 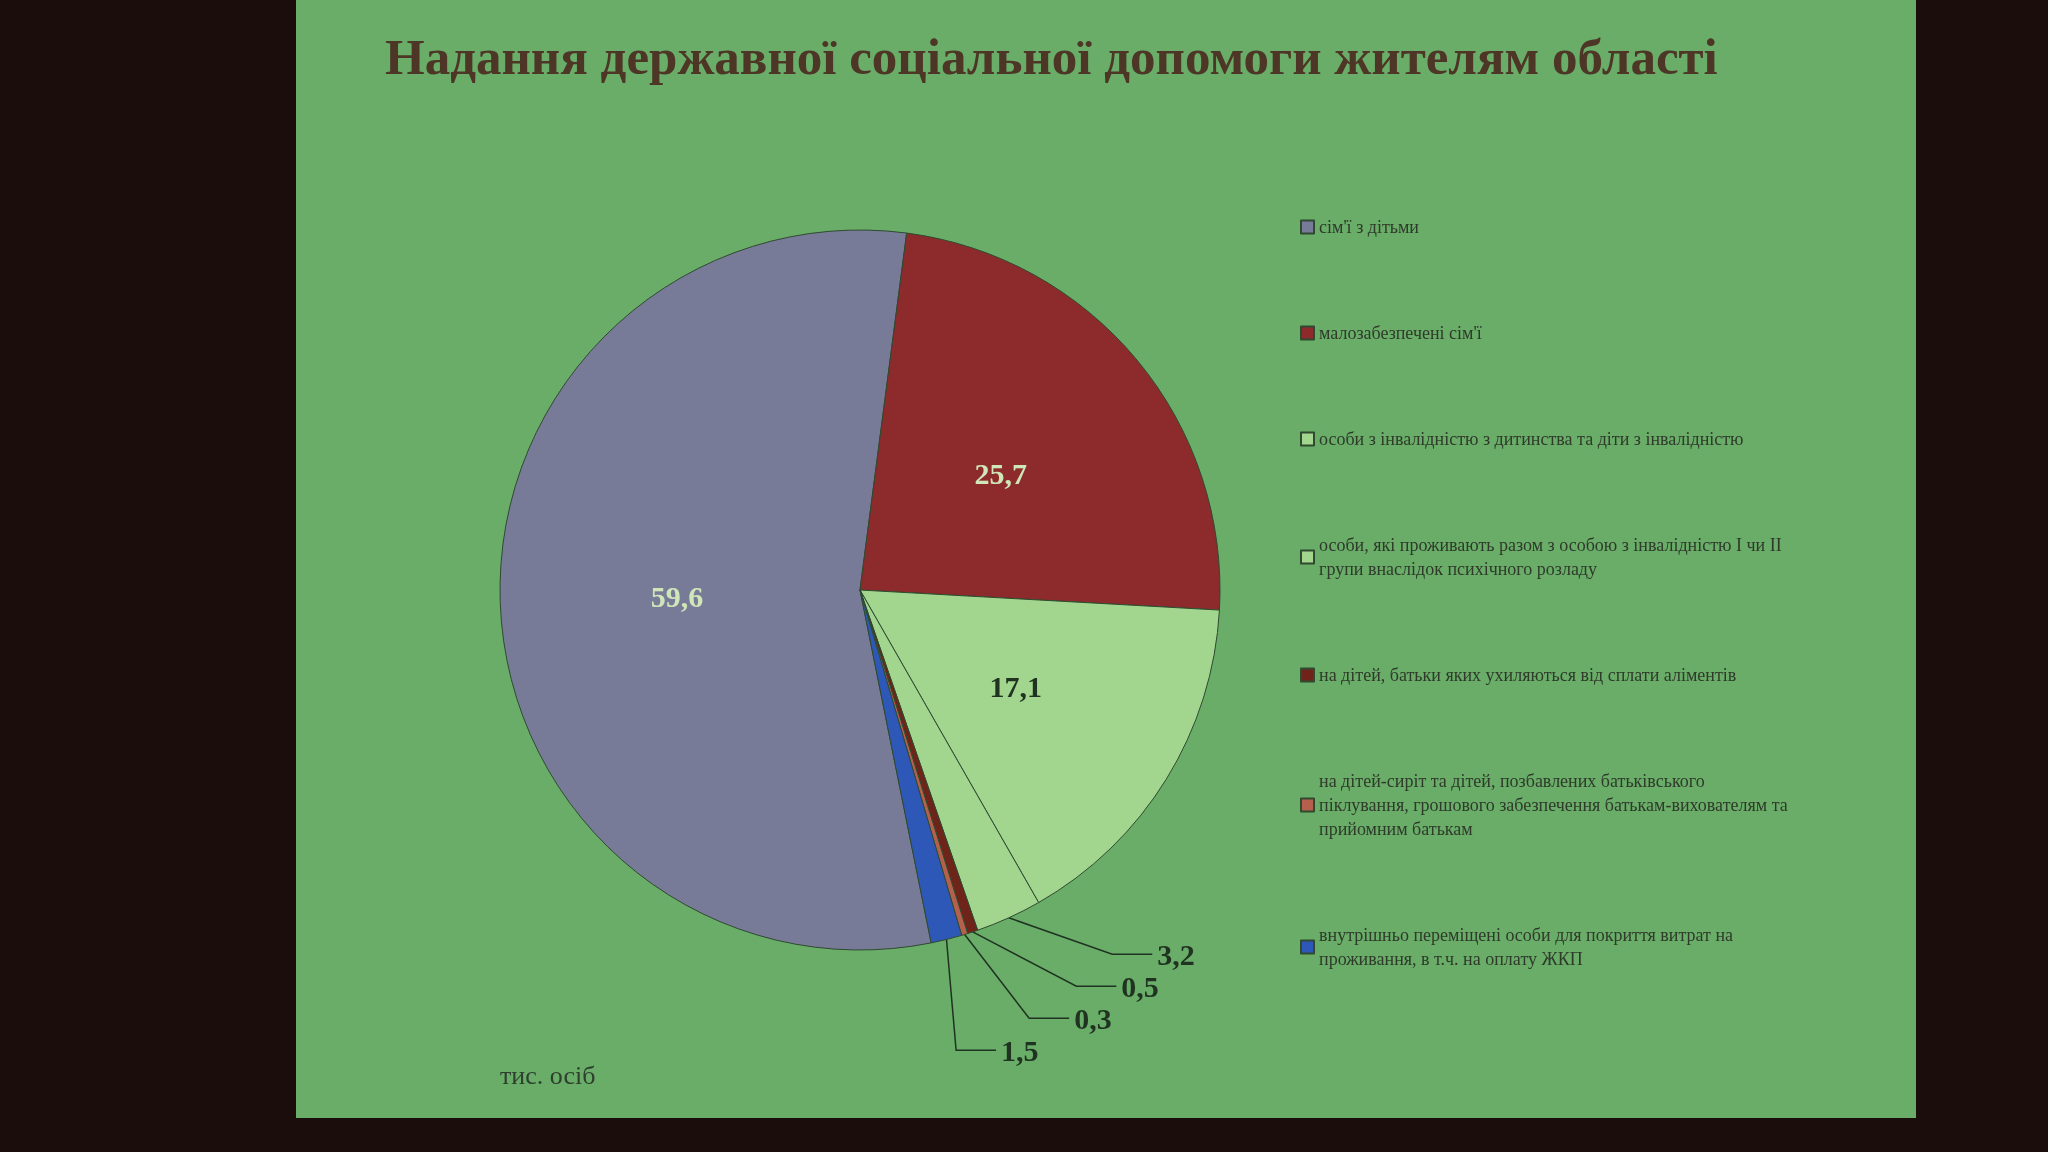 What do you see at coordinates (1400, 333) in the screenshot?
I see `legend-label: малозабезпечені сім'ї` at bounding box center [1400, 333].